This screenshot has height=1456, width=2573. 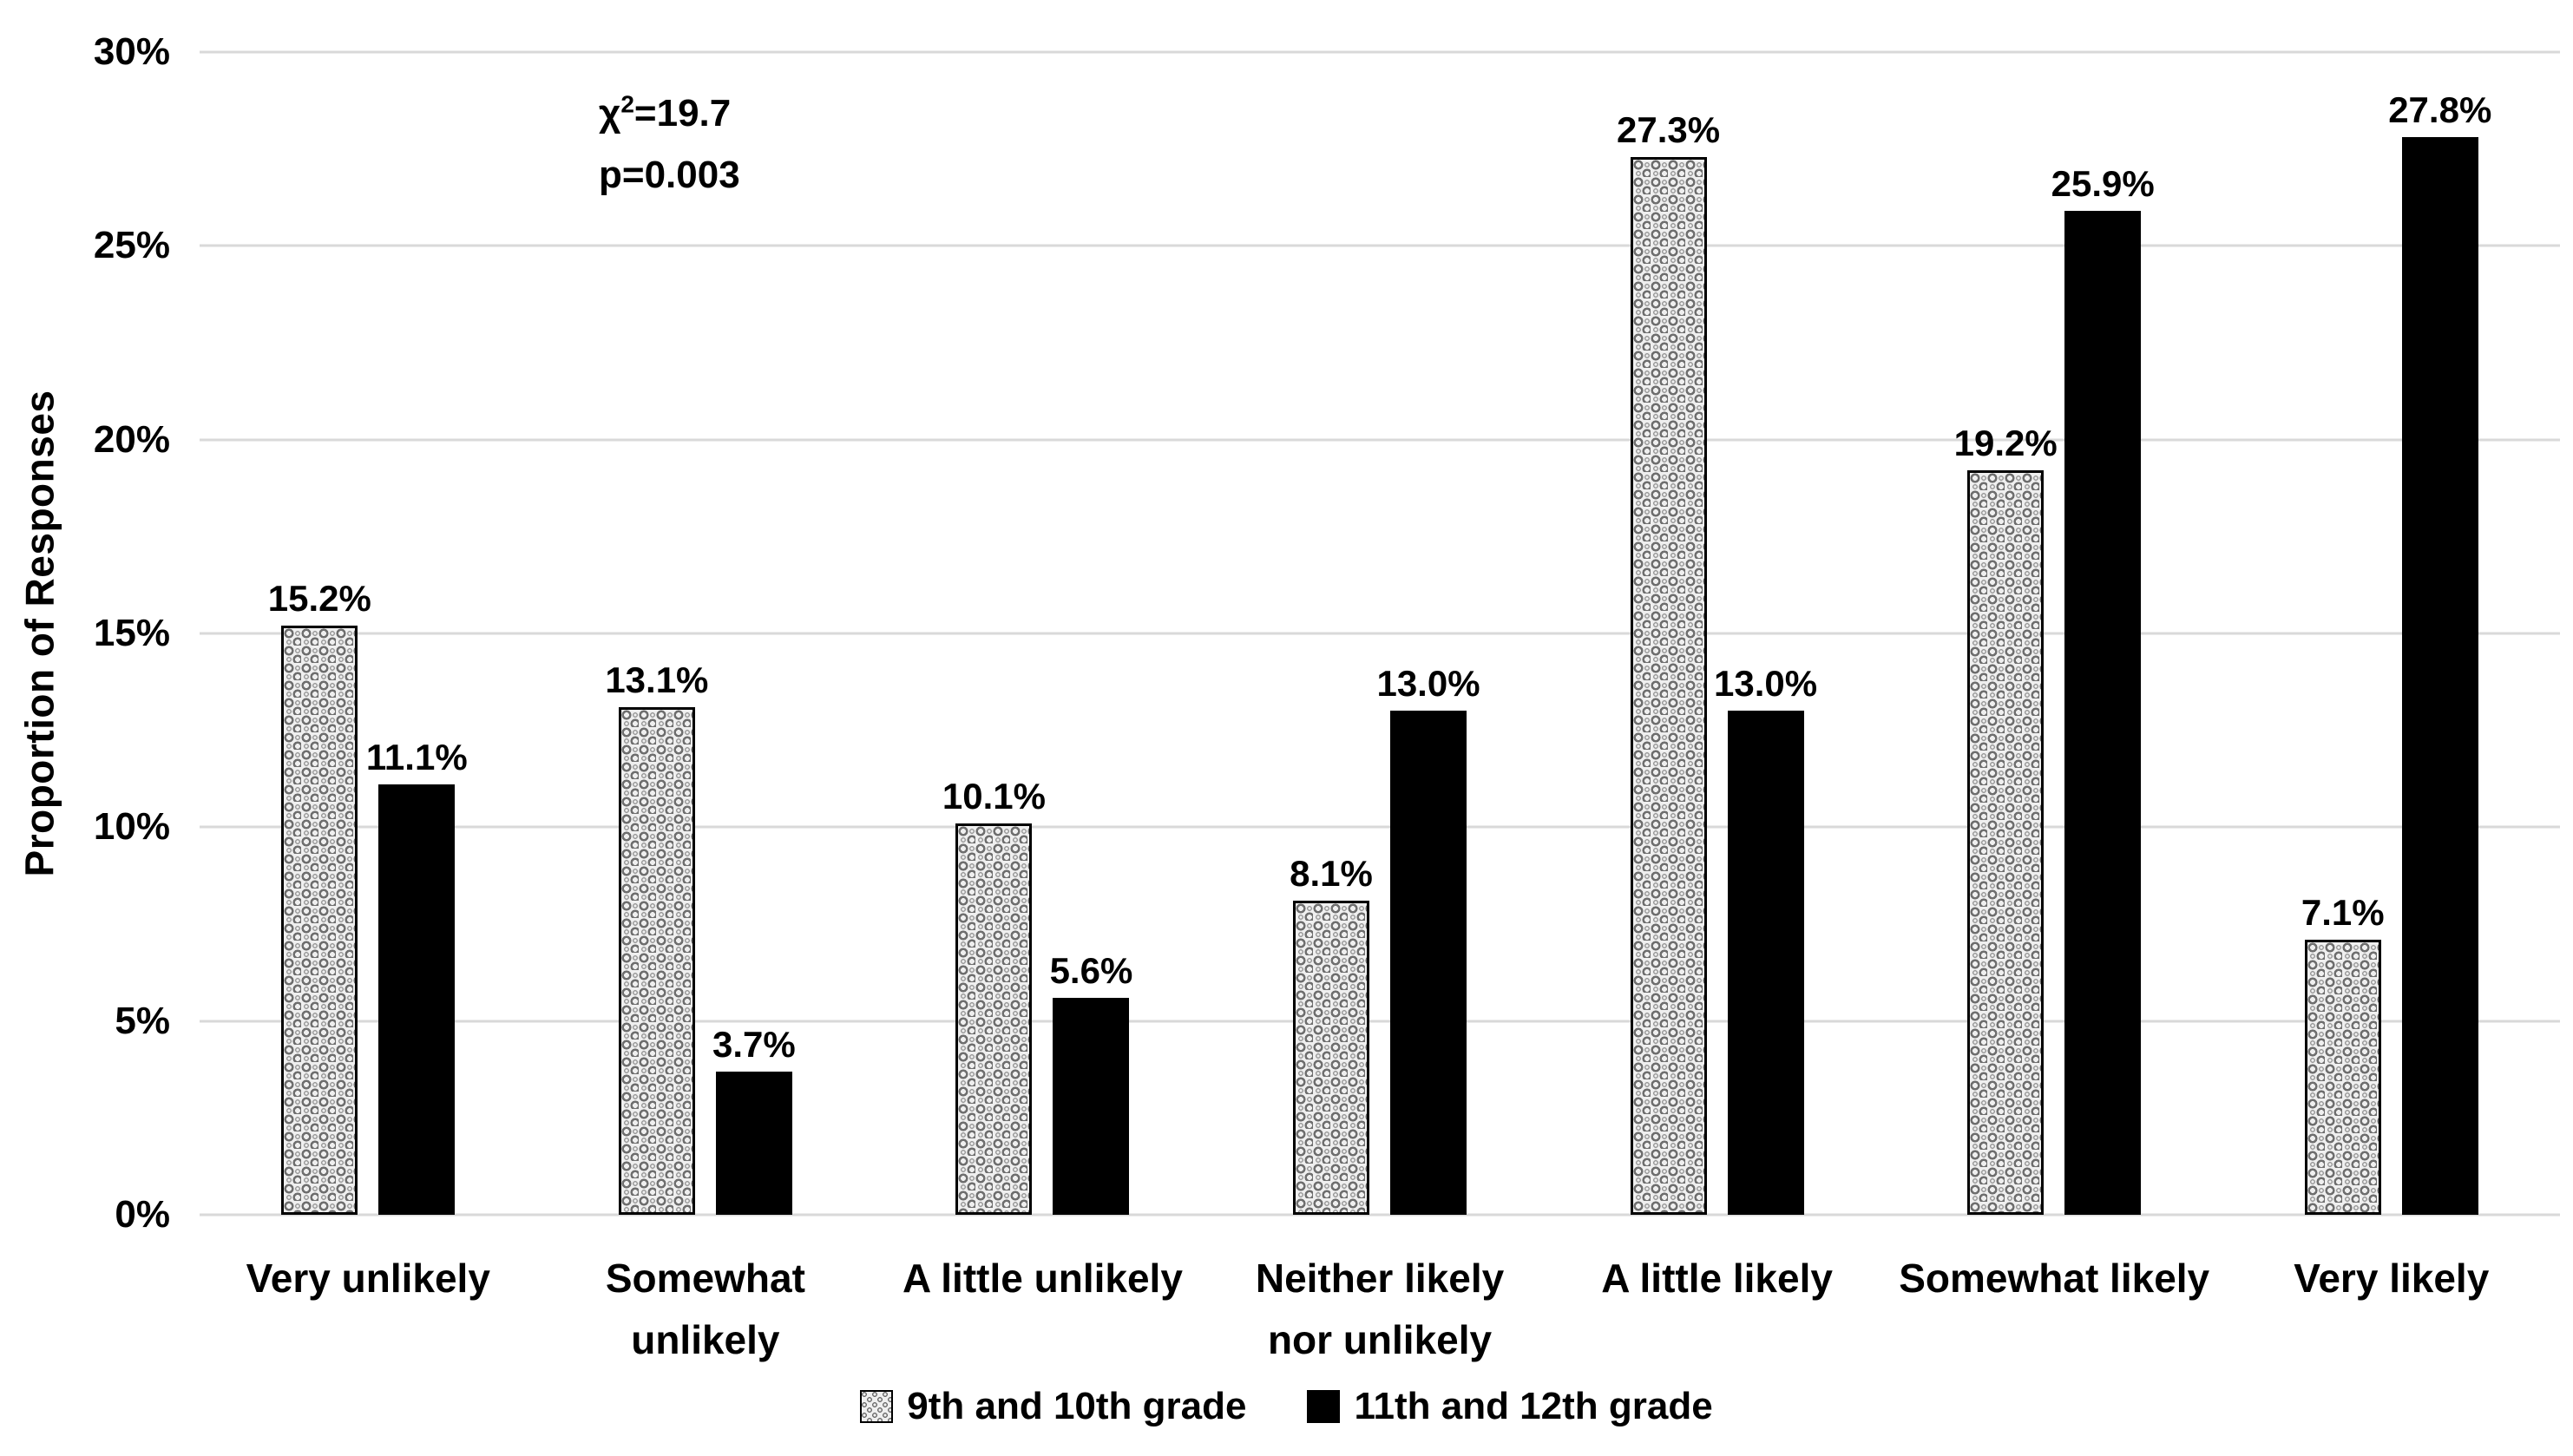 I want to click on bar-group: 19.2% 25.9%, so click(x=2055, y=633).